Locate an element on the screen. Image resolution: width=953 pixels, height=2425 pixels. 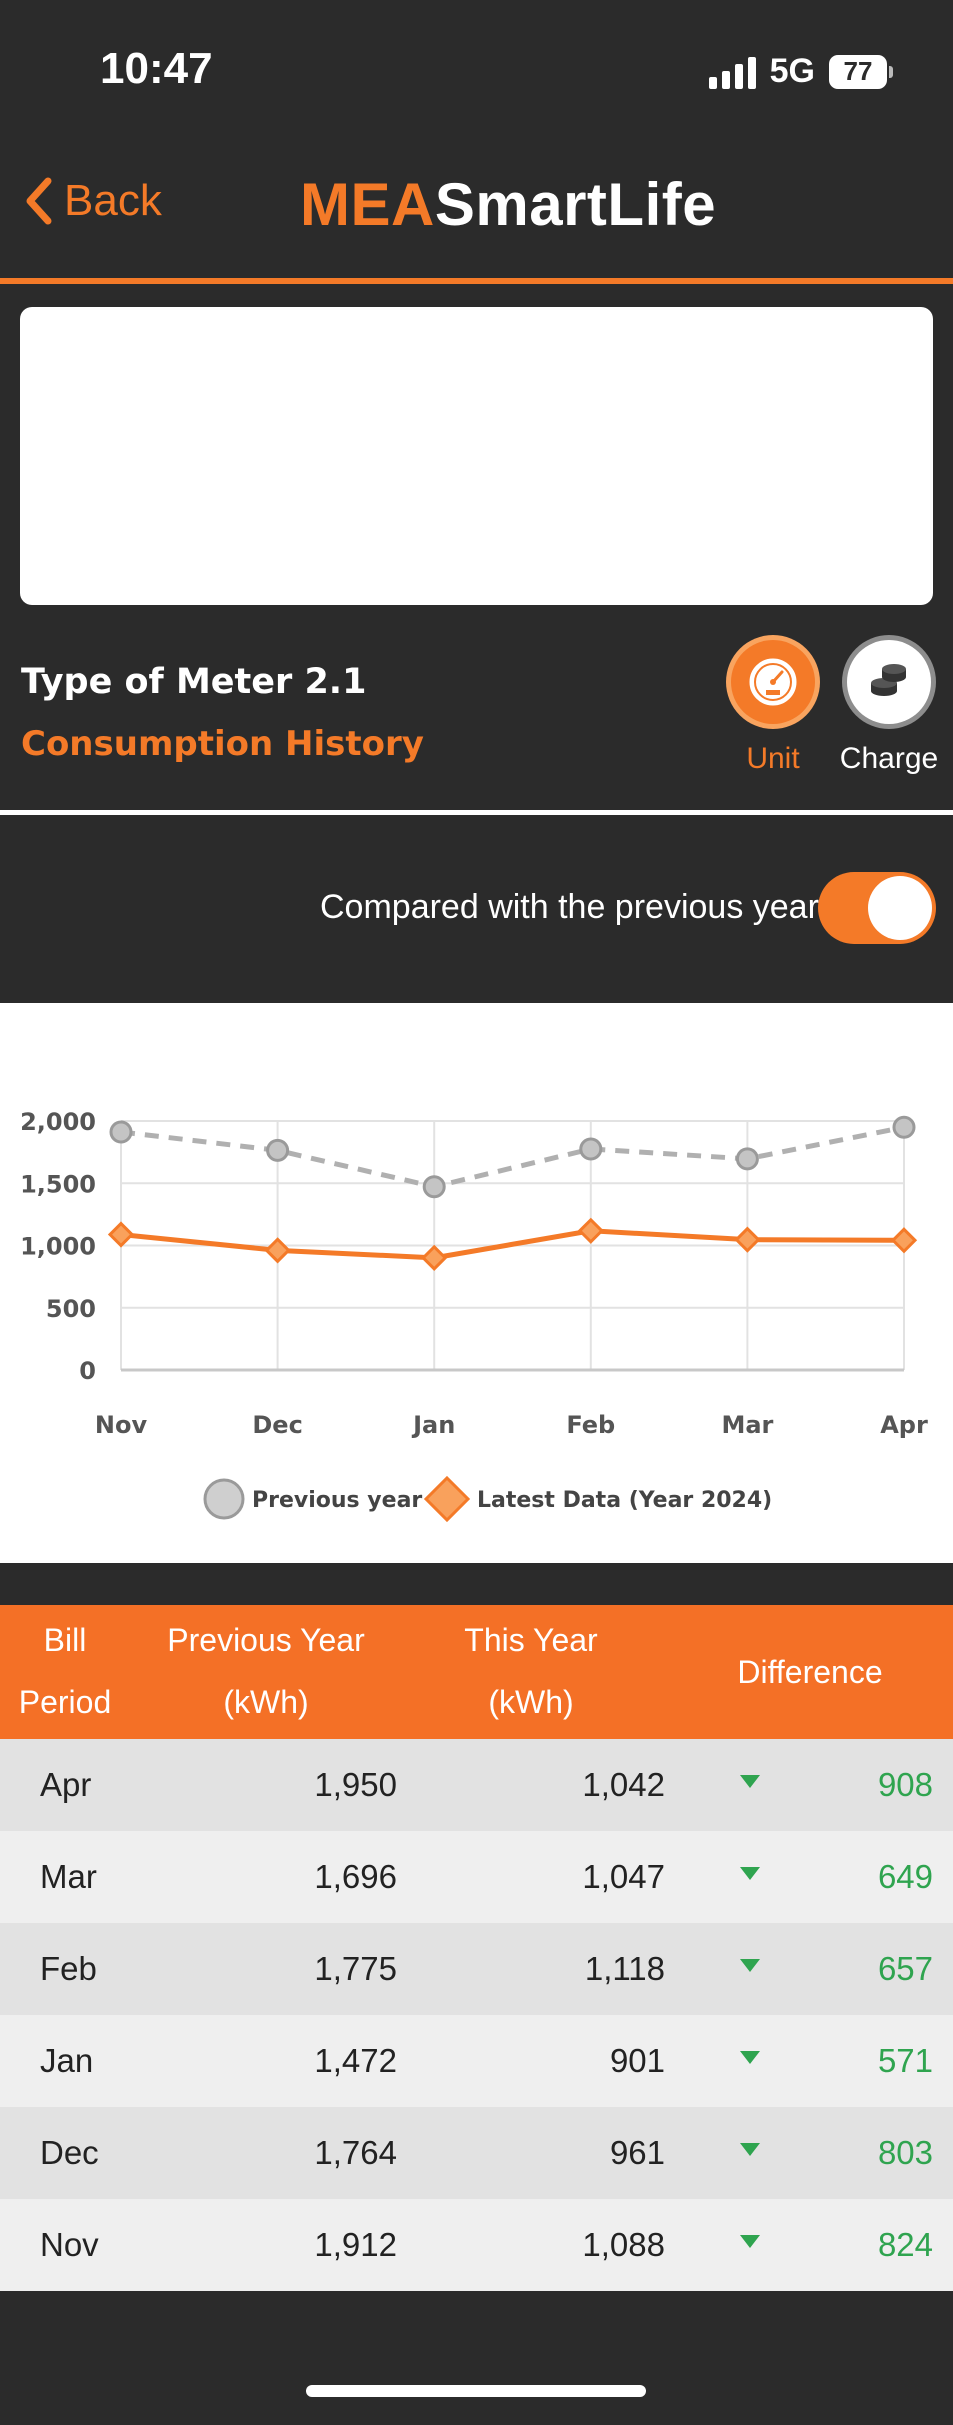
header-prev-2: (kWh) is located at coordinates (266, 1702).